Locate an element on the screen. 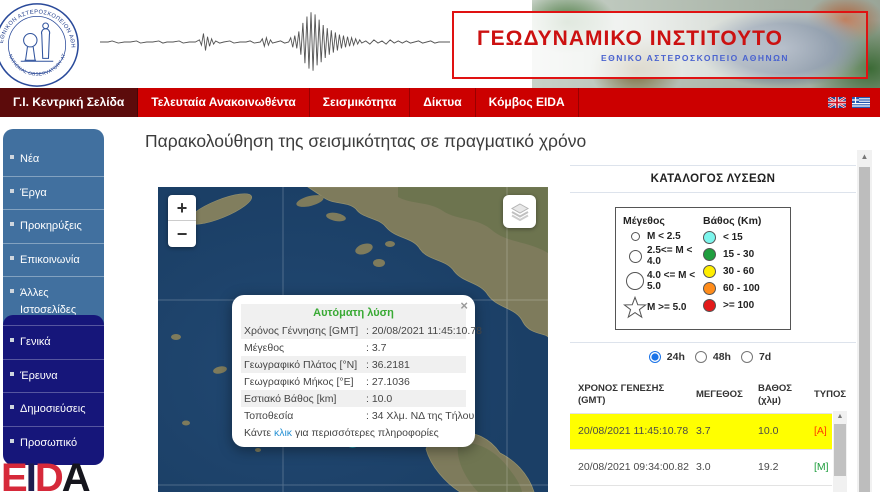 The image size is (880, 492). medium-circle-icon is located at coordinates (635, 256).